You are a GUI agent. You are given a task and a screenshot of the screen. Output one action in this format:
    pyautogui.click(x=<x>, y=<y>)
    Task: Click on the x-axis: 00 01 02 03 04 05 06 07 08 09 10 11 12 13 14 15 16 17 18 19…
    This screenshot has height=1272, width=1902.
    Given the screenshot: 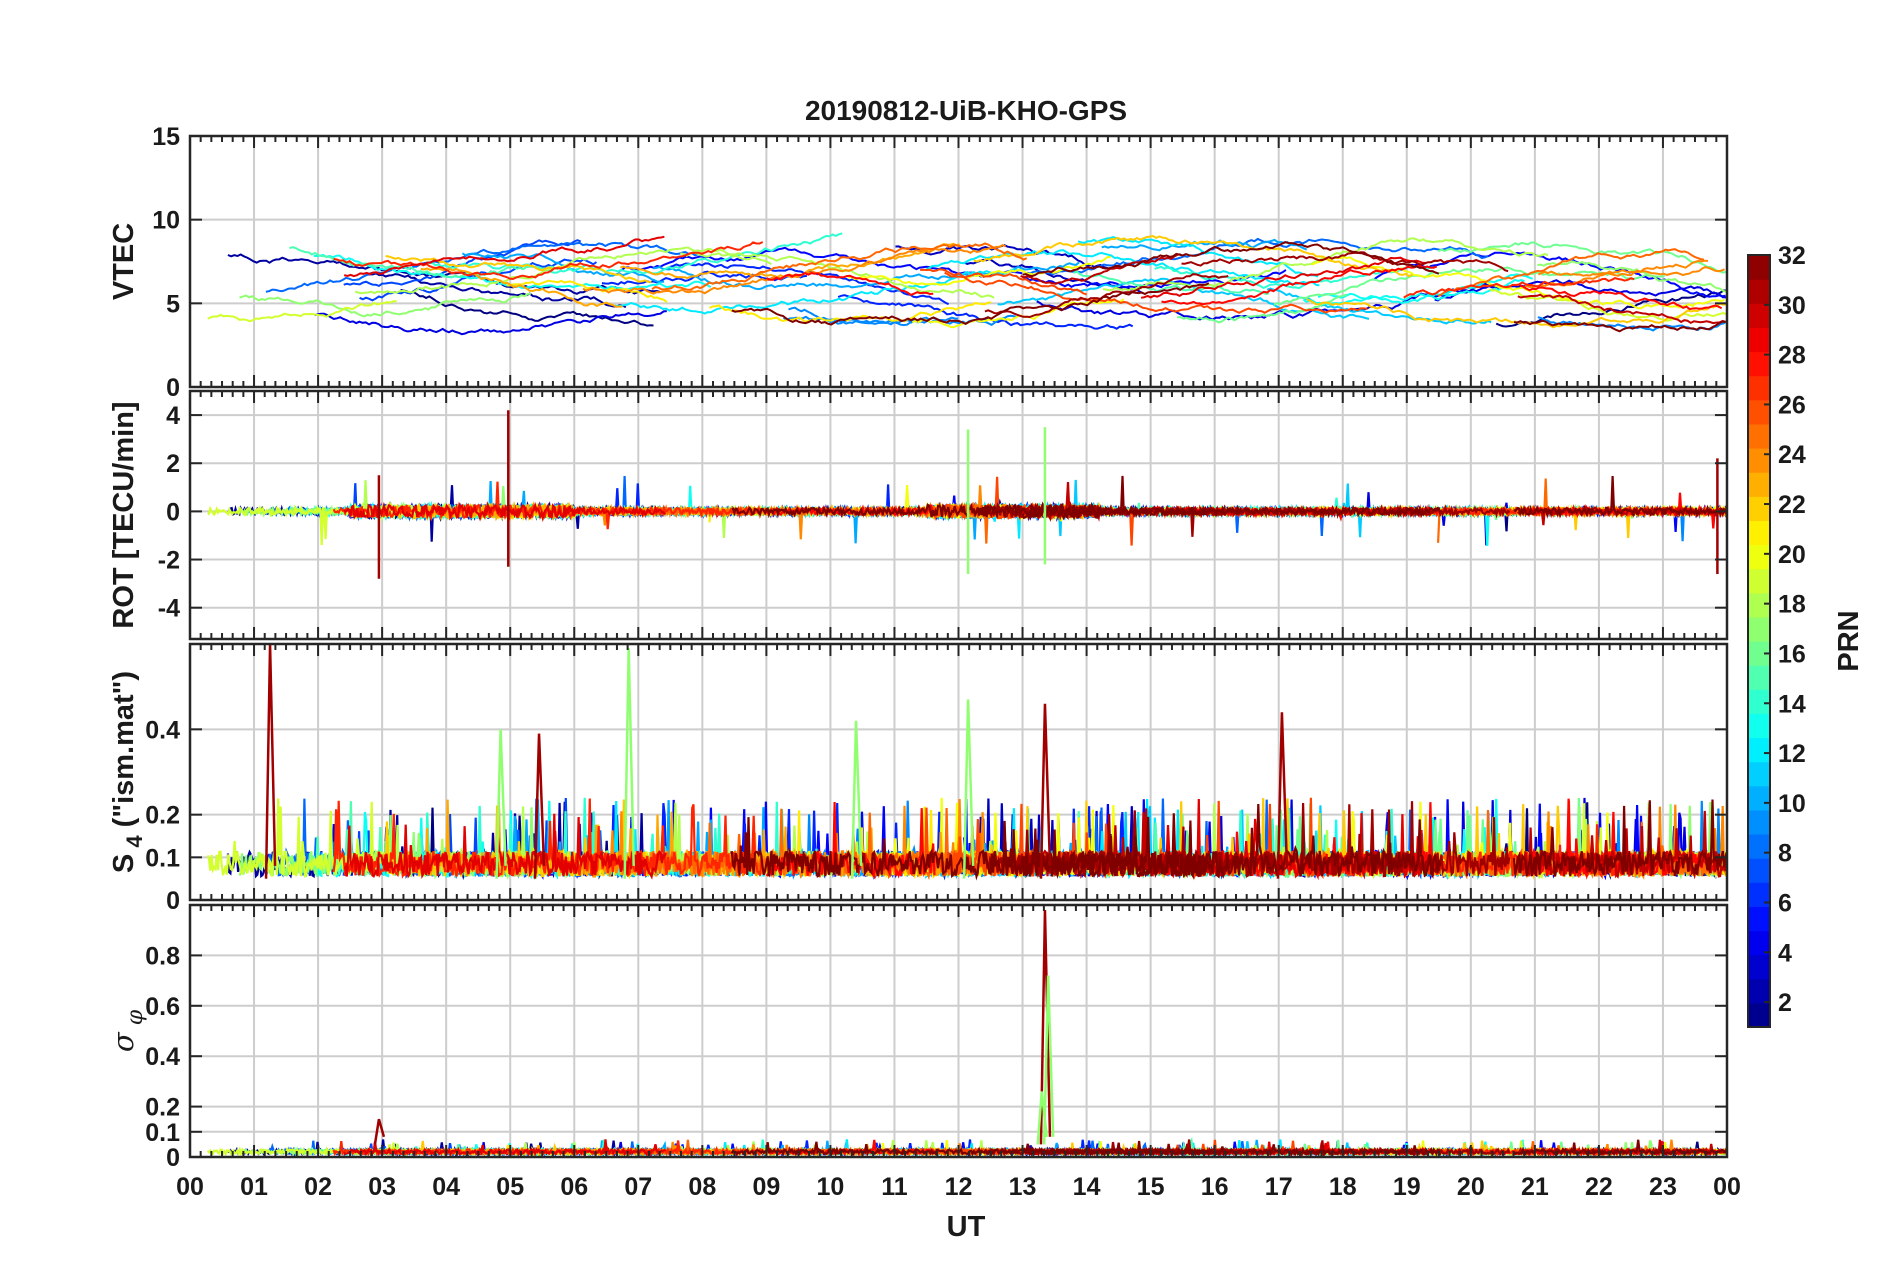 What is the action you would take?
    pyautogui.click(x=958, y=1187)
    